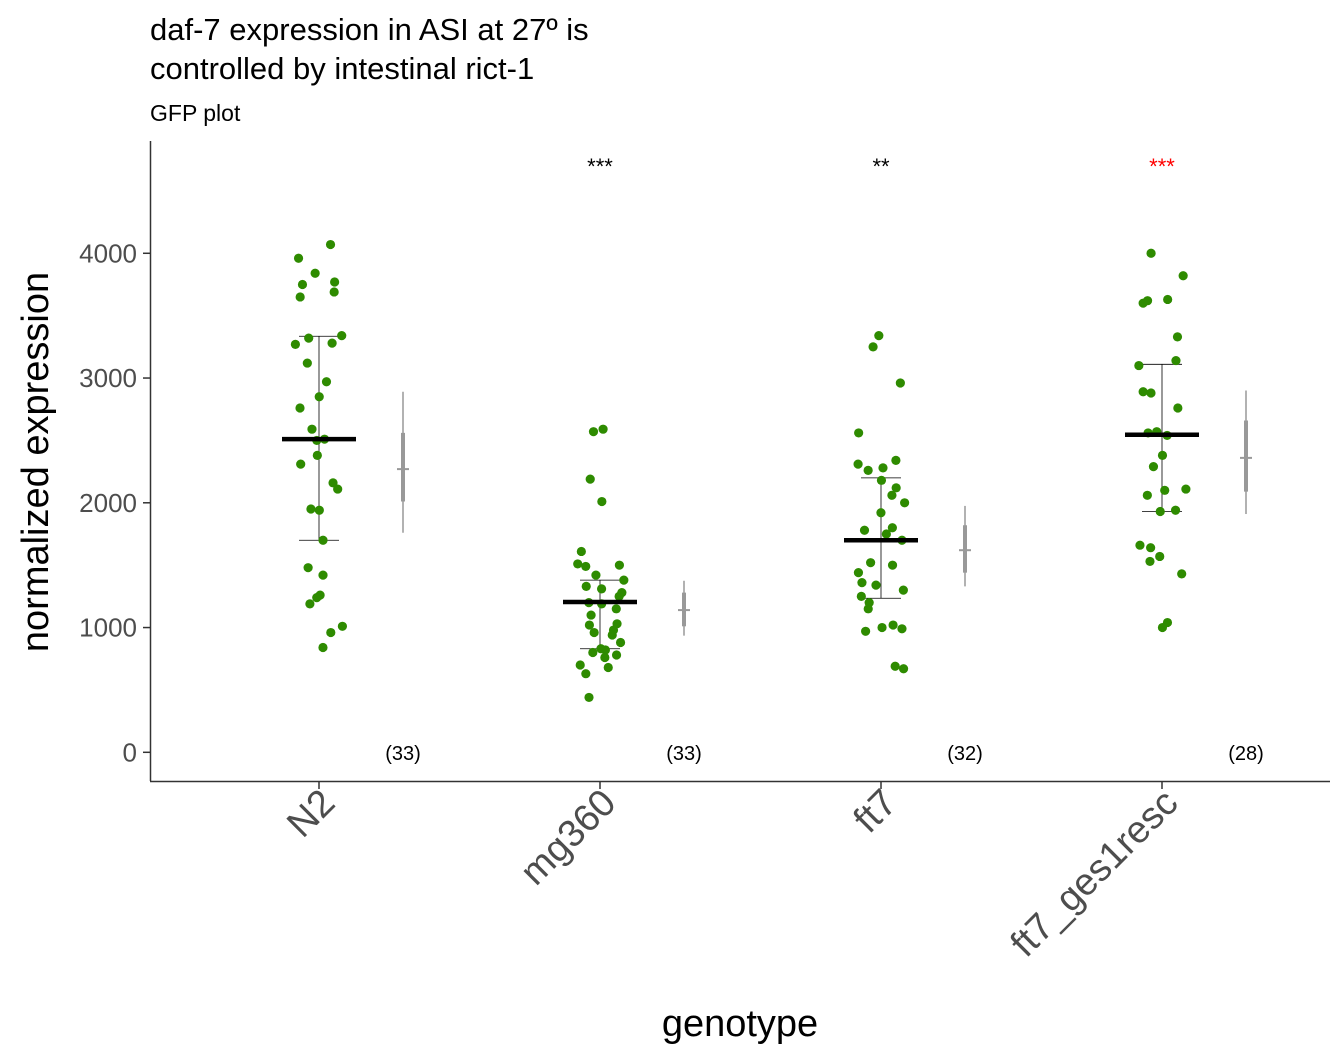 The image size is (1344, 1056). What do you see at coordinates (568, 838) in the screenshot?
I see `x-tick-label: mg360` at bounding box center [568, 838].